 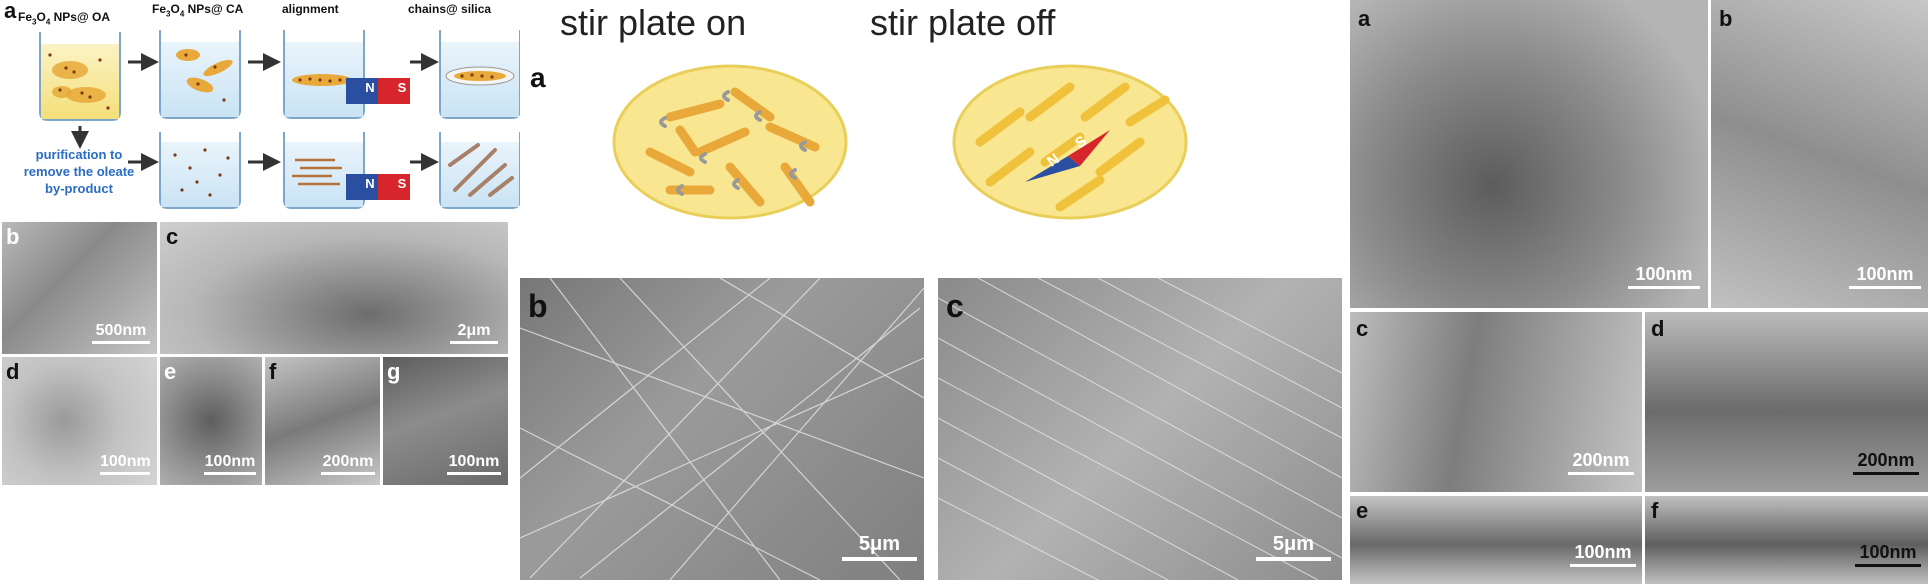 I want to click on dish-stir-off, so click(x=1070, y=142).